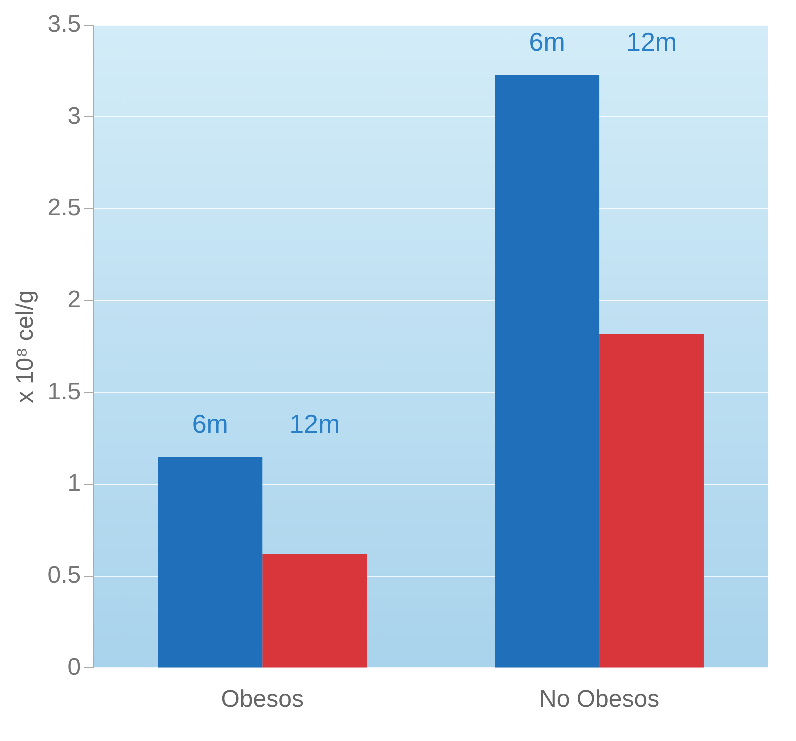 The height and width of the screenshot is (741, 796). I want to click on y-tick-label: 3.5, so click(65, 24).